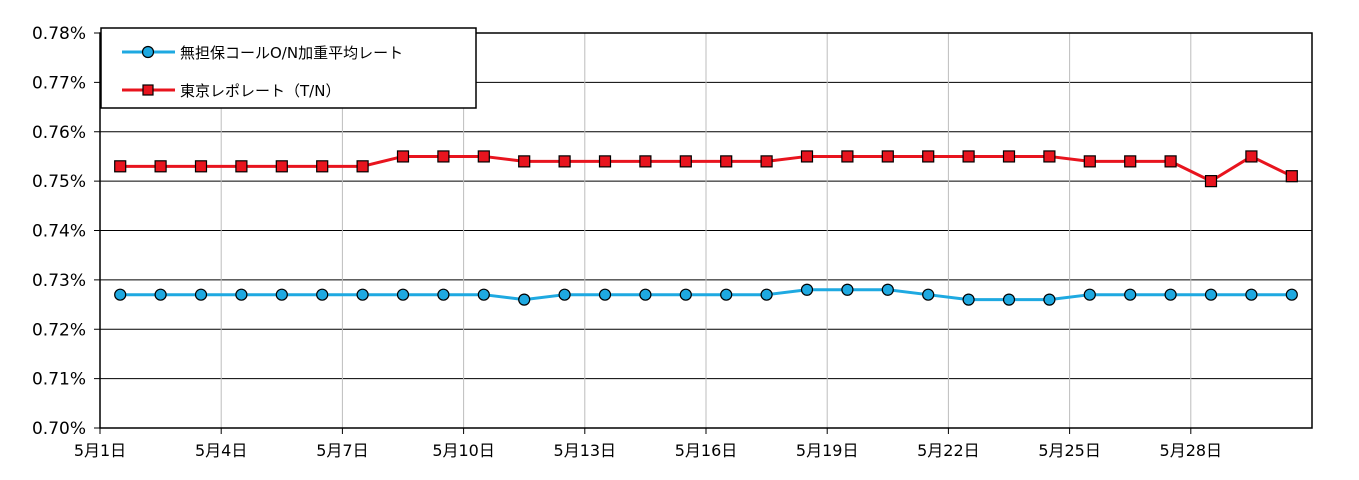 Image resolution: width=1359 pixels, height=480 pixels. I want to click on legend-box, so click(288, 68).